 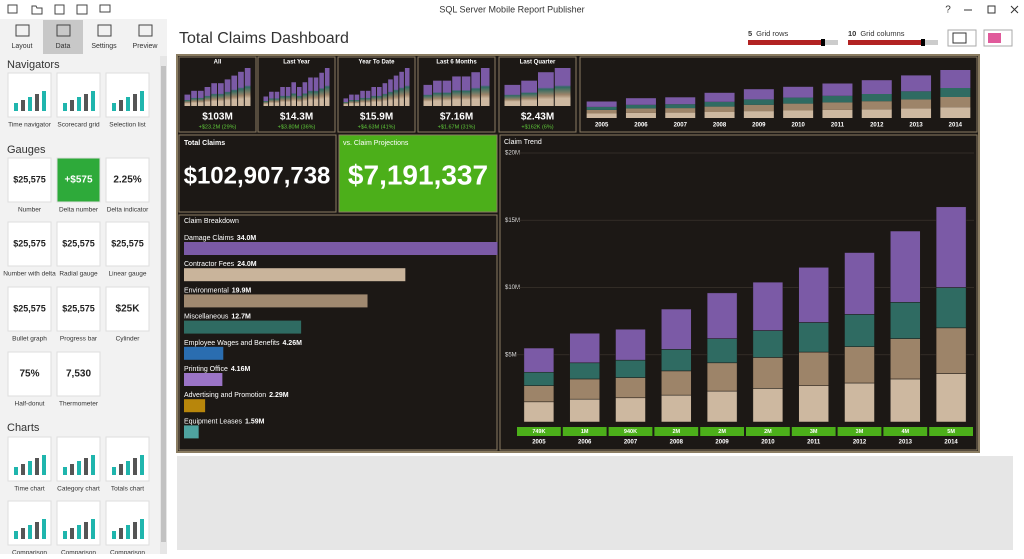 I want to click on footer-cell, so click(x=539, y=431).